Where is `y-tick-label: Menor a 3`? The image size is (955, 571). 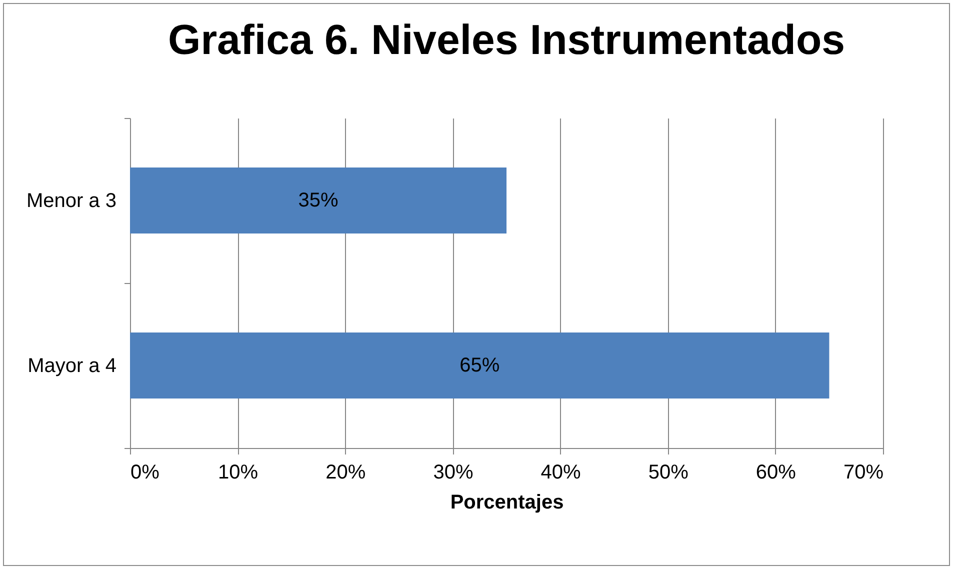 y-tick-label: Menor a 3 is located at coordinates (71, 201).